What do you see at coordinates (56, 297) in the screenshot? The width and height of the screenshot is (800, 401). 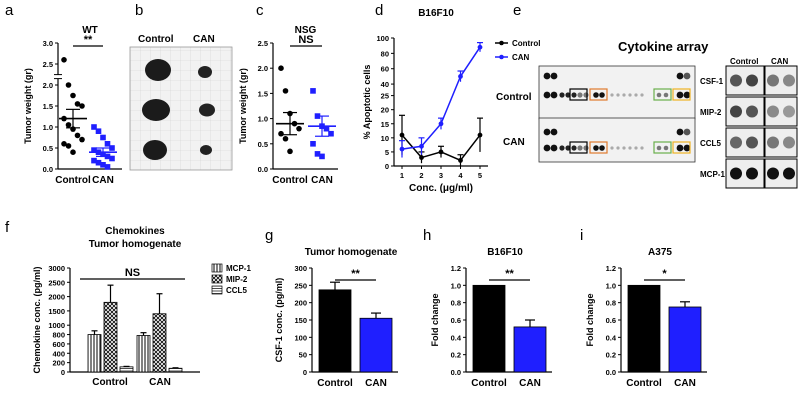 I see `y-tick-label: 2000` at bounding box center [56, 297].